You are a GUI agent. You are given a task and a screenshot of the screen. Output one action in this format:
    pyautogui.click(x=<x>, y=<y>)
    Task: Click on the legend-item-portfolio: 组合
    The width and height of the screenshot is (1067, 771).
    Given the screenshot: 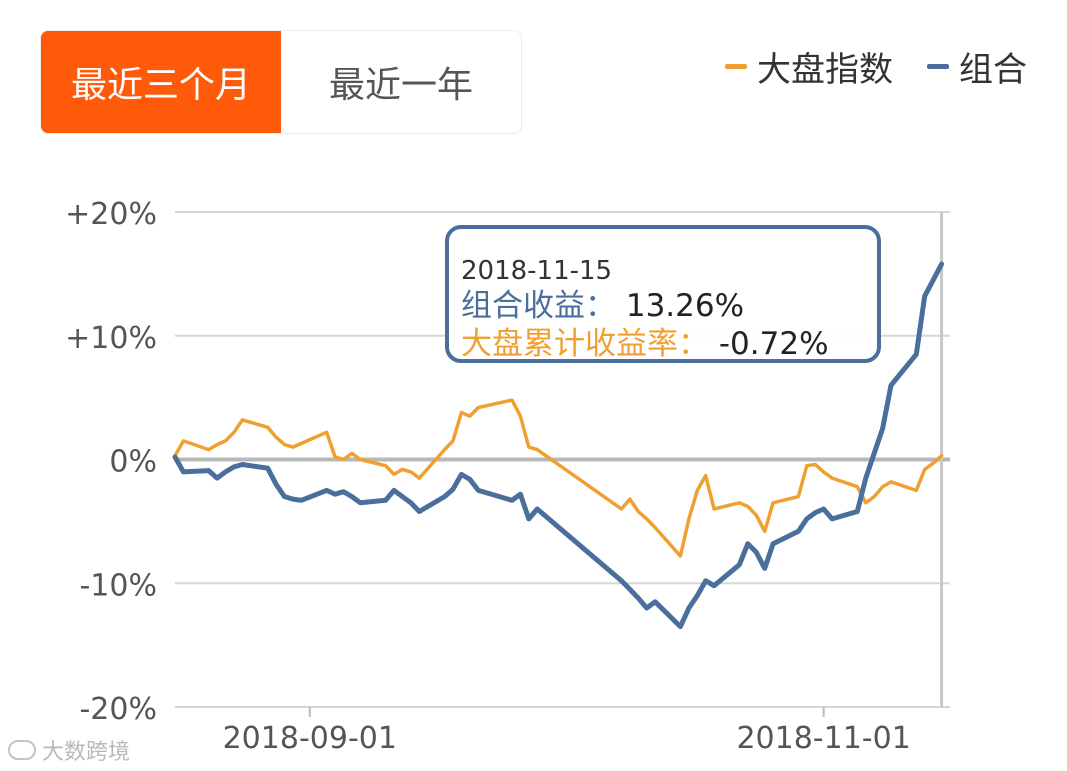 What is the action you would take?
    pyautogui.click(x=977, y=66)
    